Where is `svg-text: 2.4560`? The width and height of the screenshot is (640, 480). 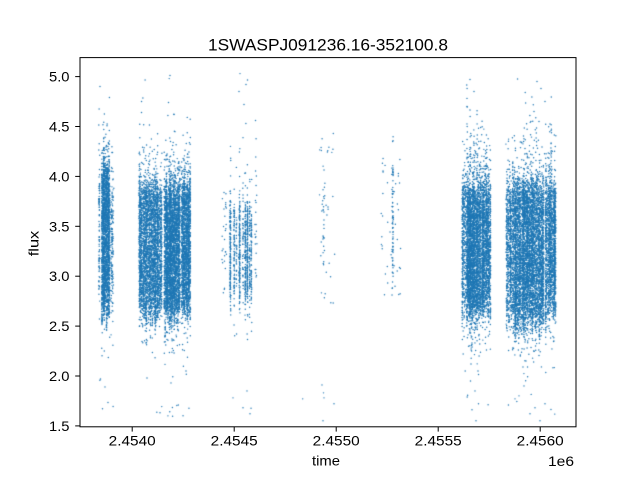 svg-text: 2.4560 is located at coordinates (540, 441).